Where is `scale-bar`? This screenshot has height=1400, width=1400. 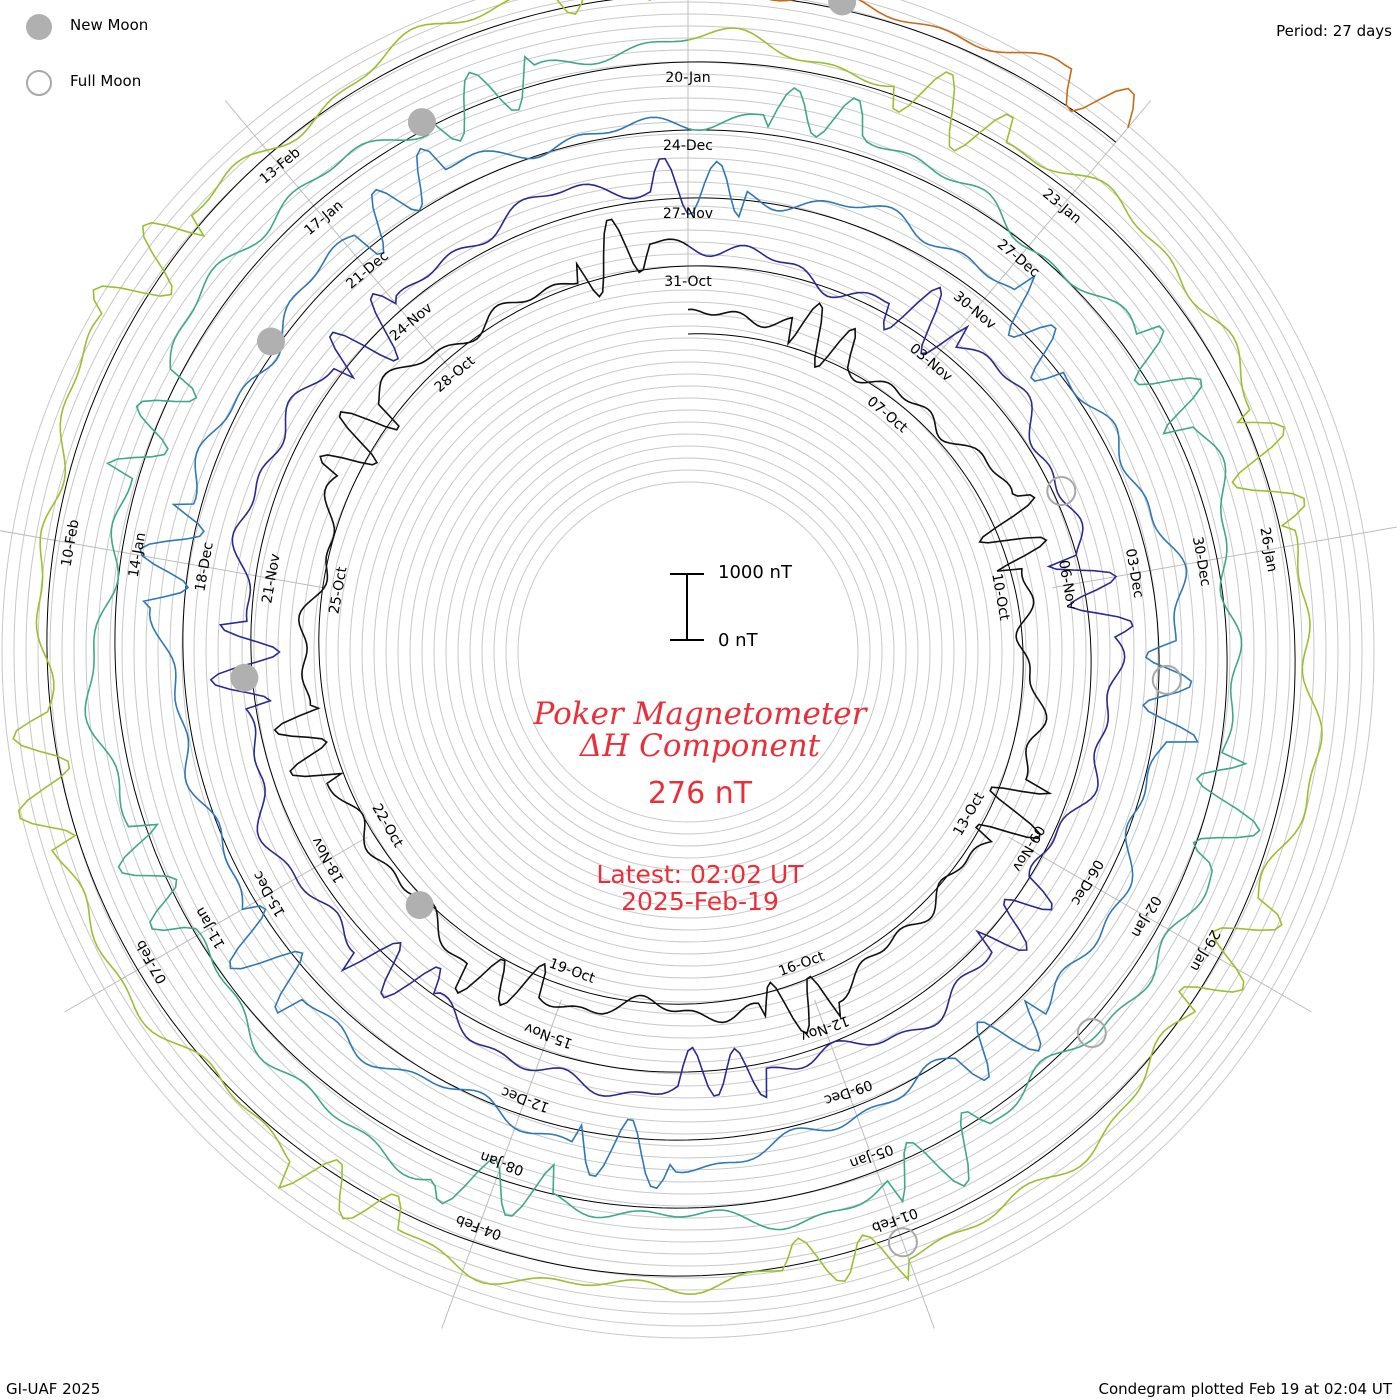 scale-bar is located at coordinates (687, 607).